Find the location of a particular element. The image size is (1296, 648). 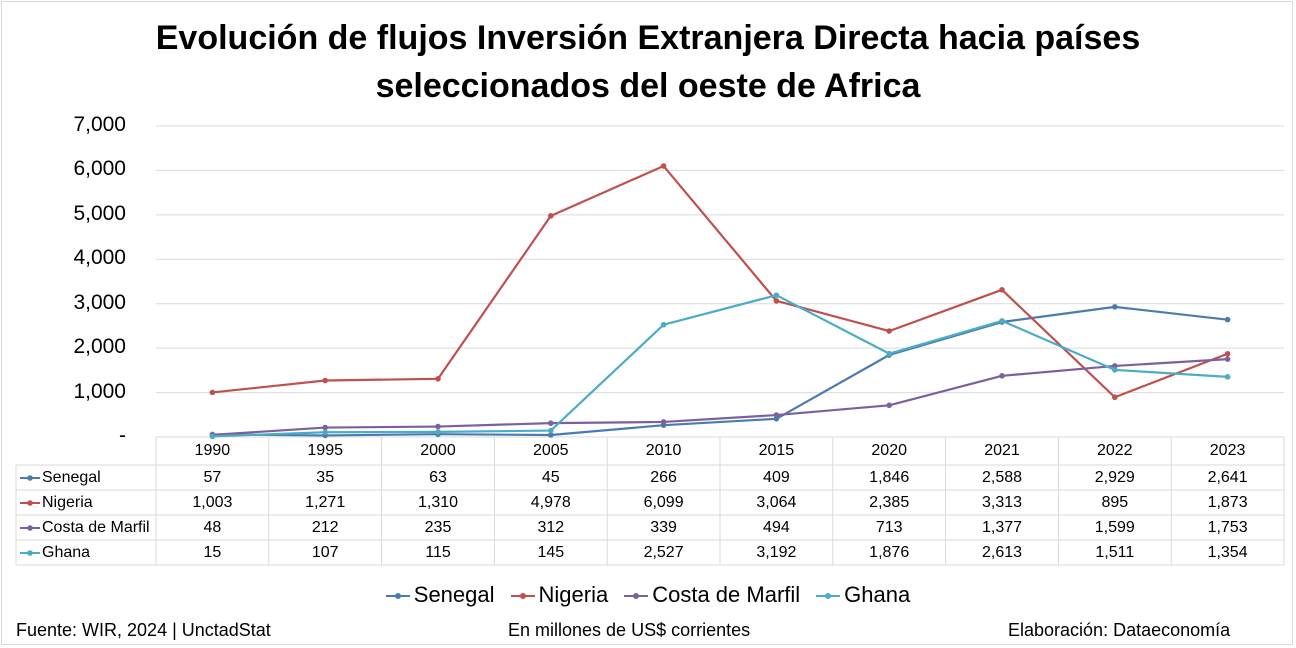

x-tick-label: 2020 is located at coordinates (889, 450).